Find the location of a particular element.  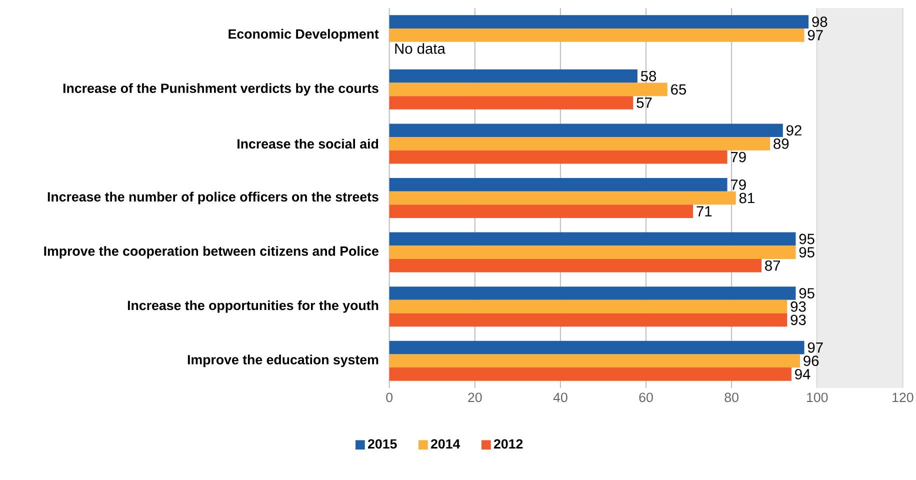

x-tick-label: 20 is located at coordinates (475, 397).